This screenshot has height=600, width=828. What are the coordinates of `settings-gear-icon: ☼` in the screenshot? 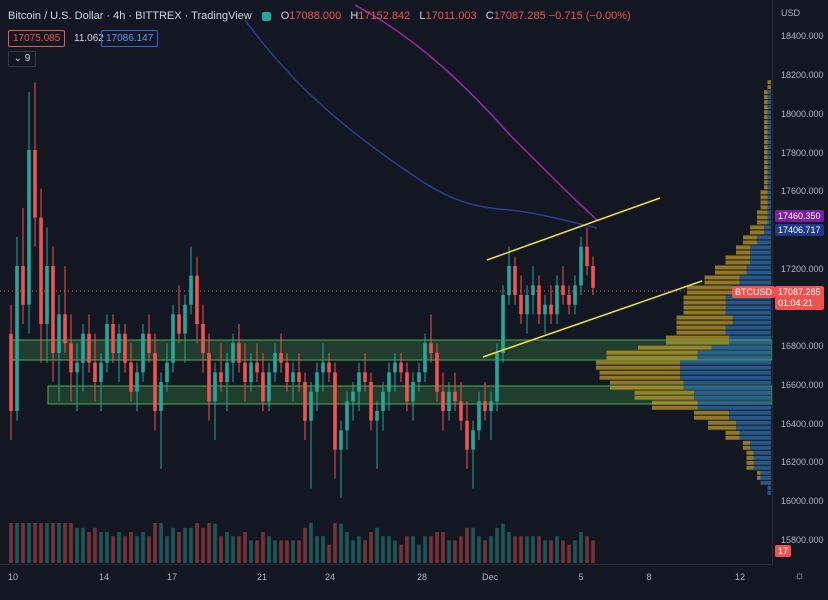 It's located at (799, 575).